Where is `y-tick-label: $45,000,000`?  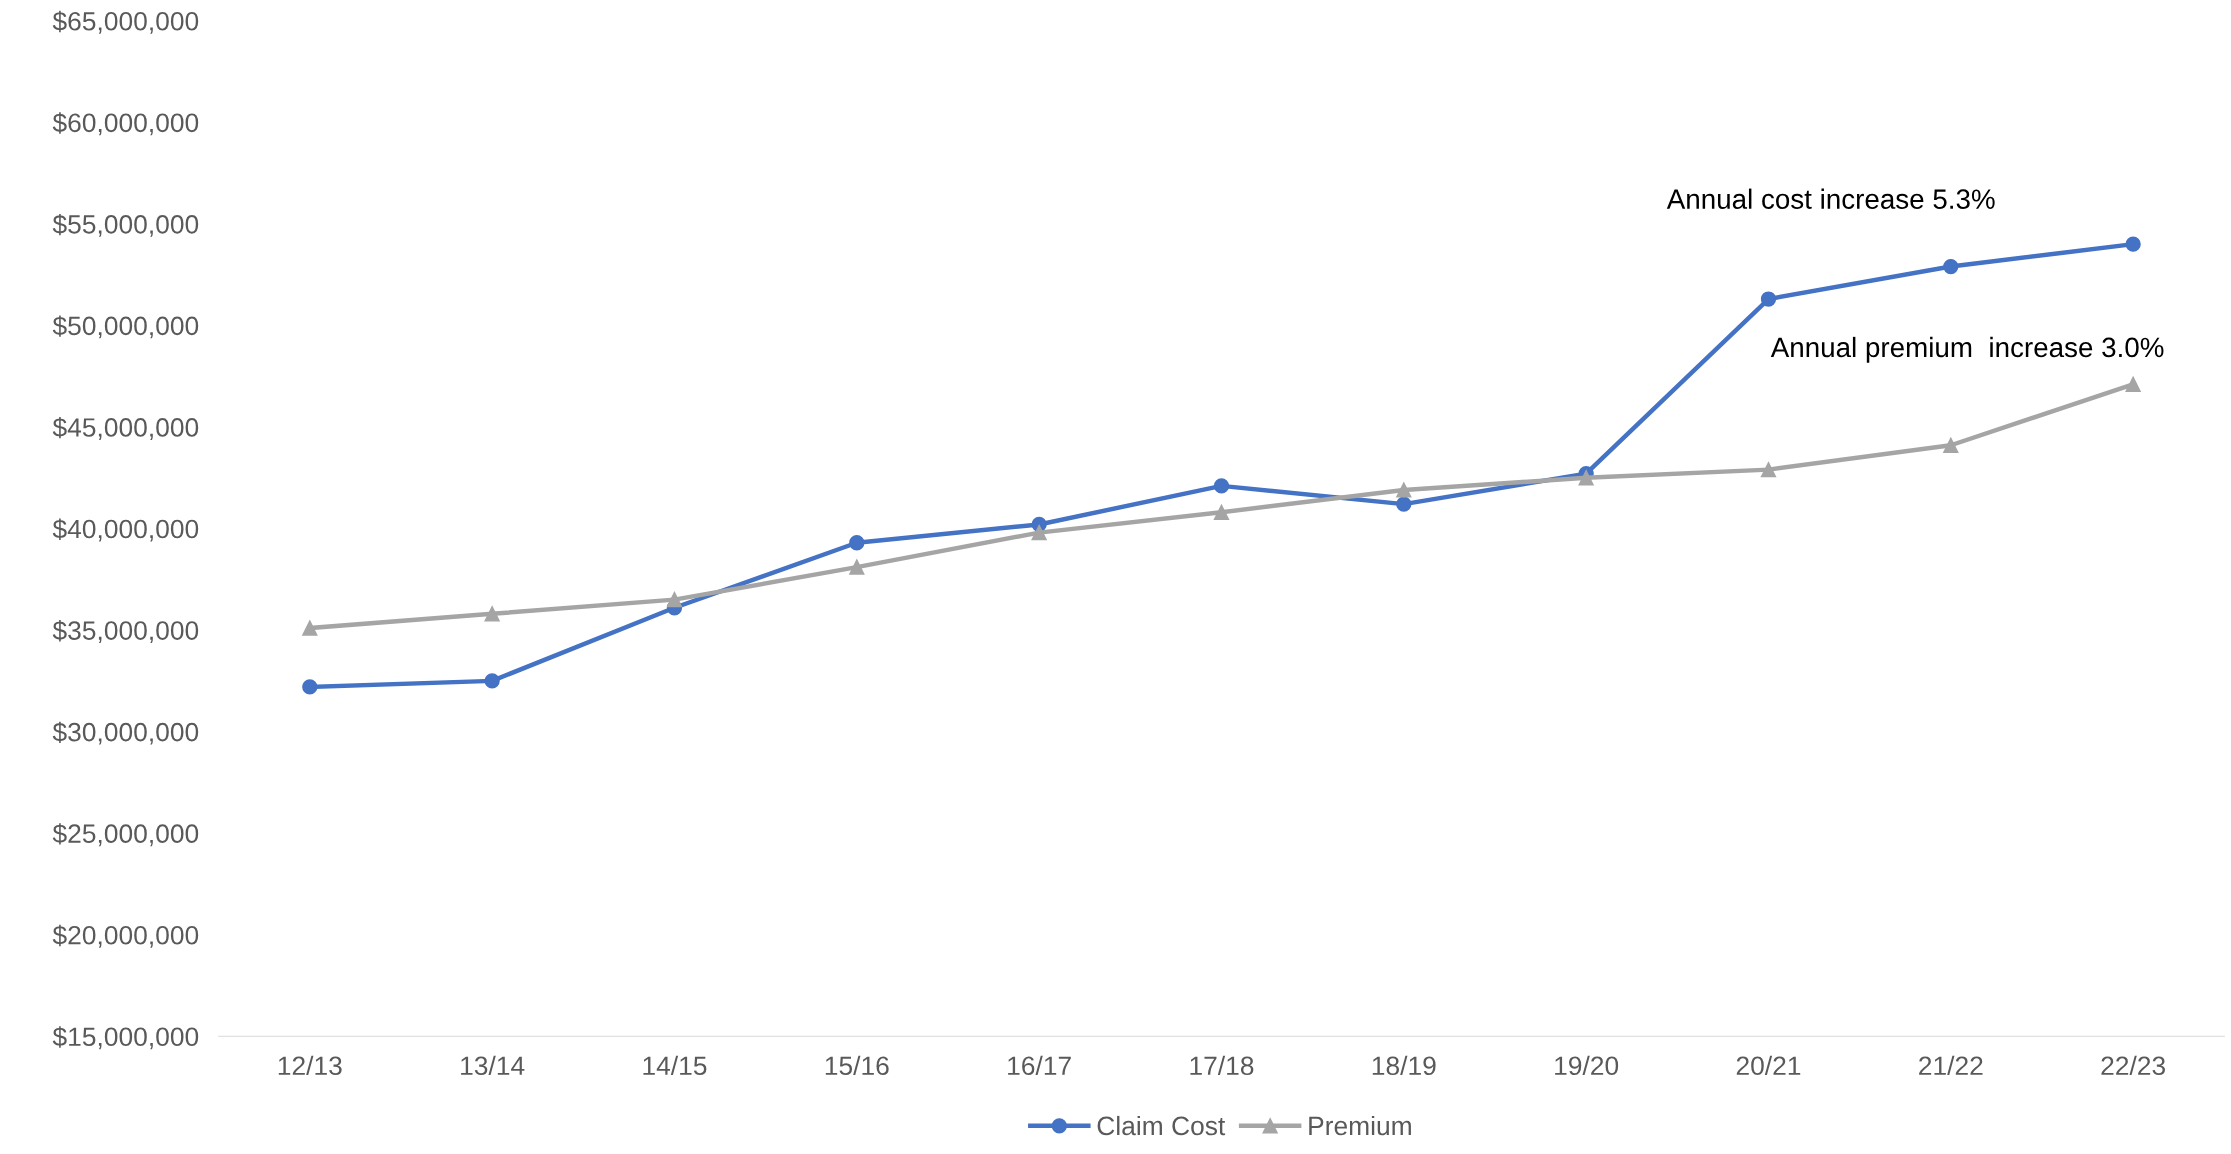 y-tick-label: $45,000,000 is located at coordinates (125, 428).